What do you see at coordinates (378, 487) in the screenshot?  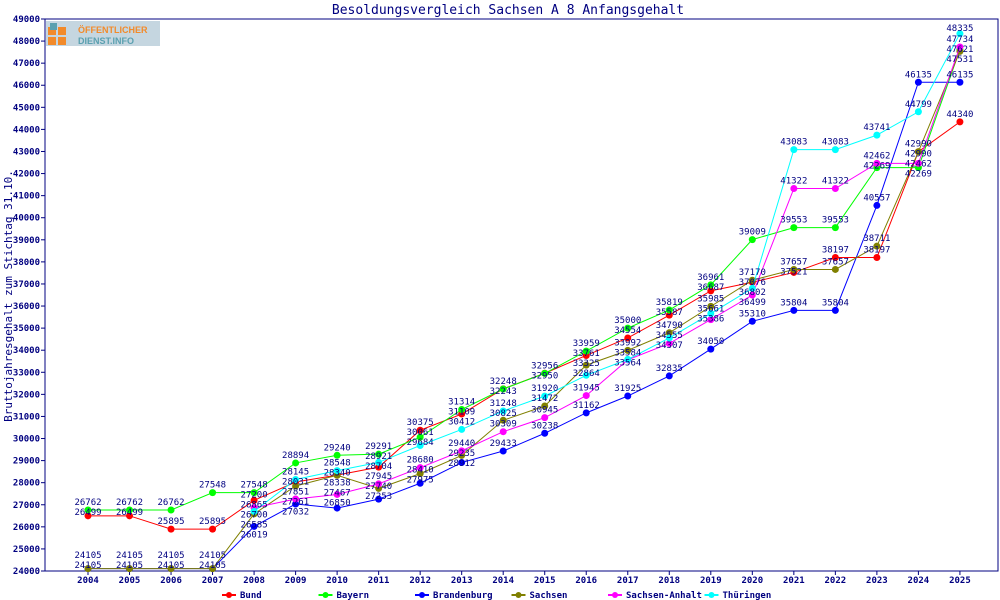 I see `data-label: 27740` at bounding box center [378, 487].